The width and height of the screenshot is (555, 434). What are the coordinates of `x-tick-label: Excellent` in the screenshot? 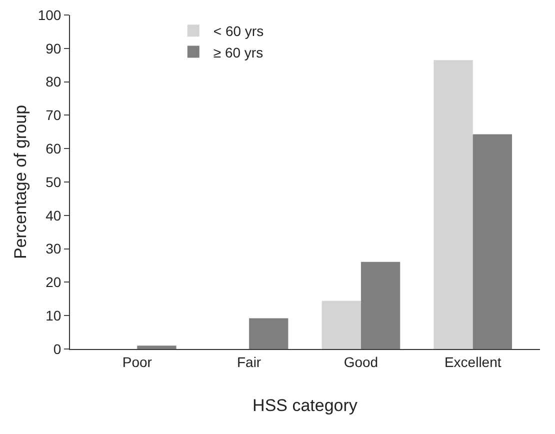 It's located at (473, 362).